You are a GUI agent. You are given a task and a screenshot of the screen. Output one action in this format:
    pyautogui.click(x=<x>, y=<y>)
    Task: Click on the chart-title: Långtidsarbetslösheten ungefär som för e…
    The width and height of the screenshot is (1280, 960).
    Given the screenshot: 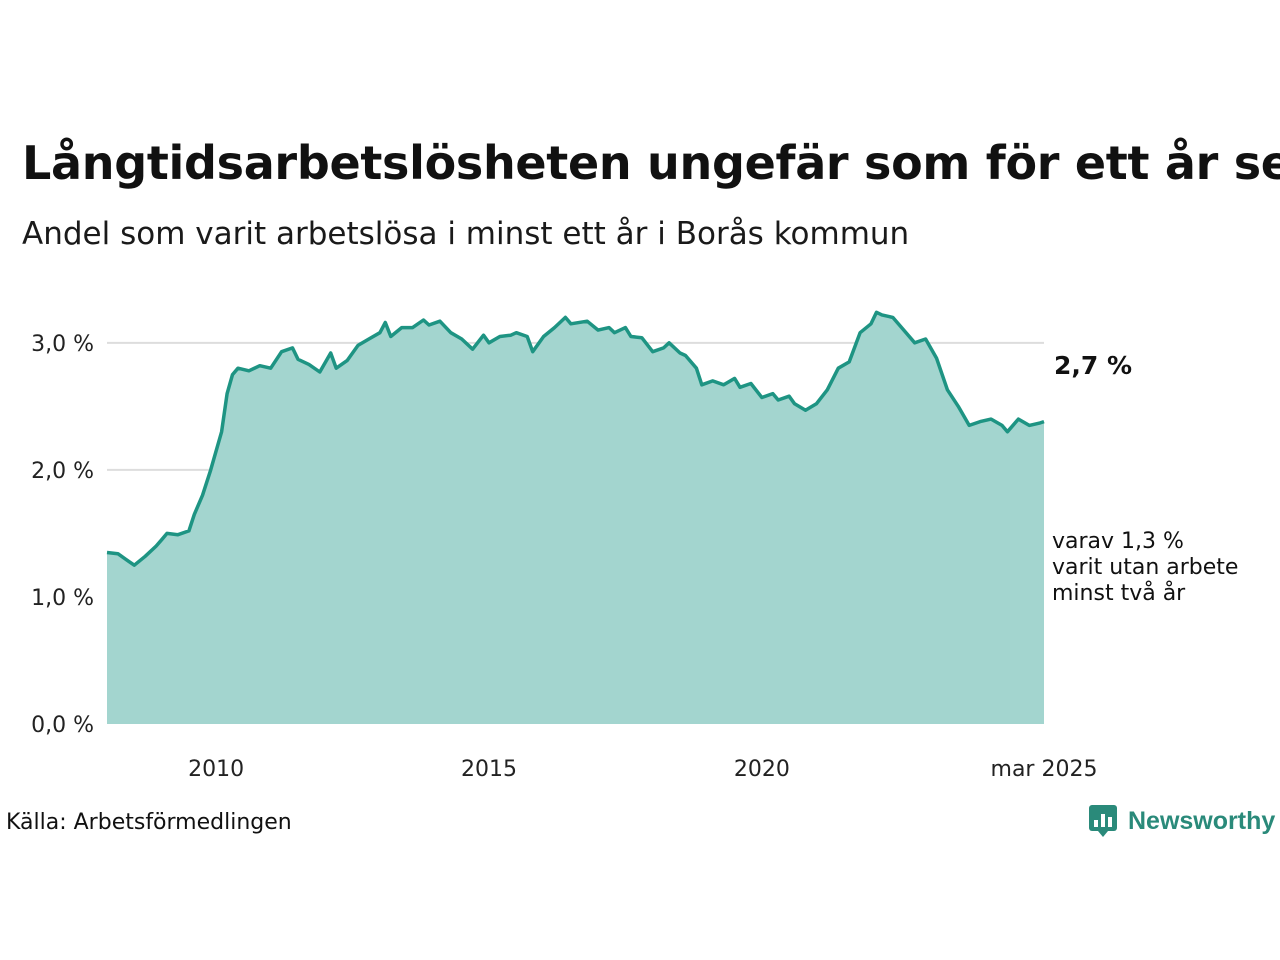 What is the action you would take?
    pyautogui.click(x=651, y=163)
    